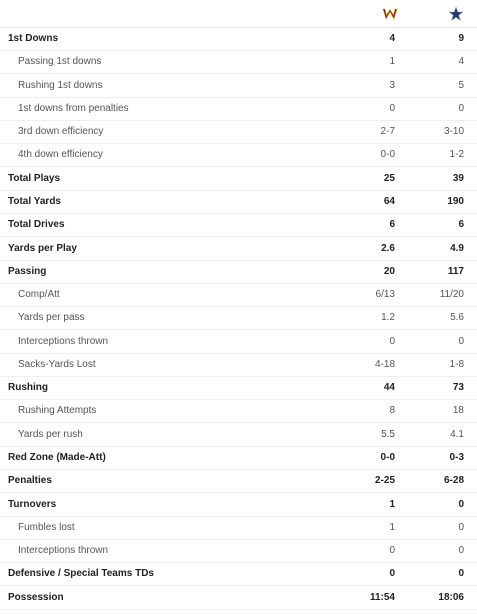  Describe the element at coordinates (456, 14) in the screenshot. I see `dallas-star-logo-icon` at that location.